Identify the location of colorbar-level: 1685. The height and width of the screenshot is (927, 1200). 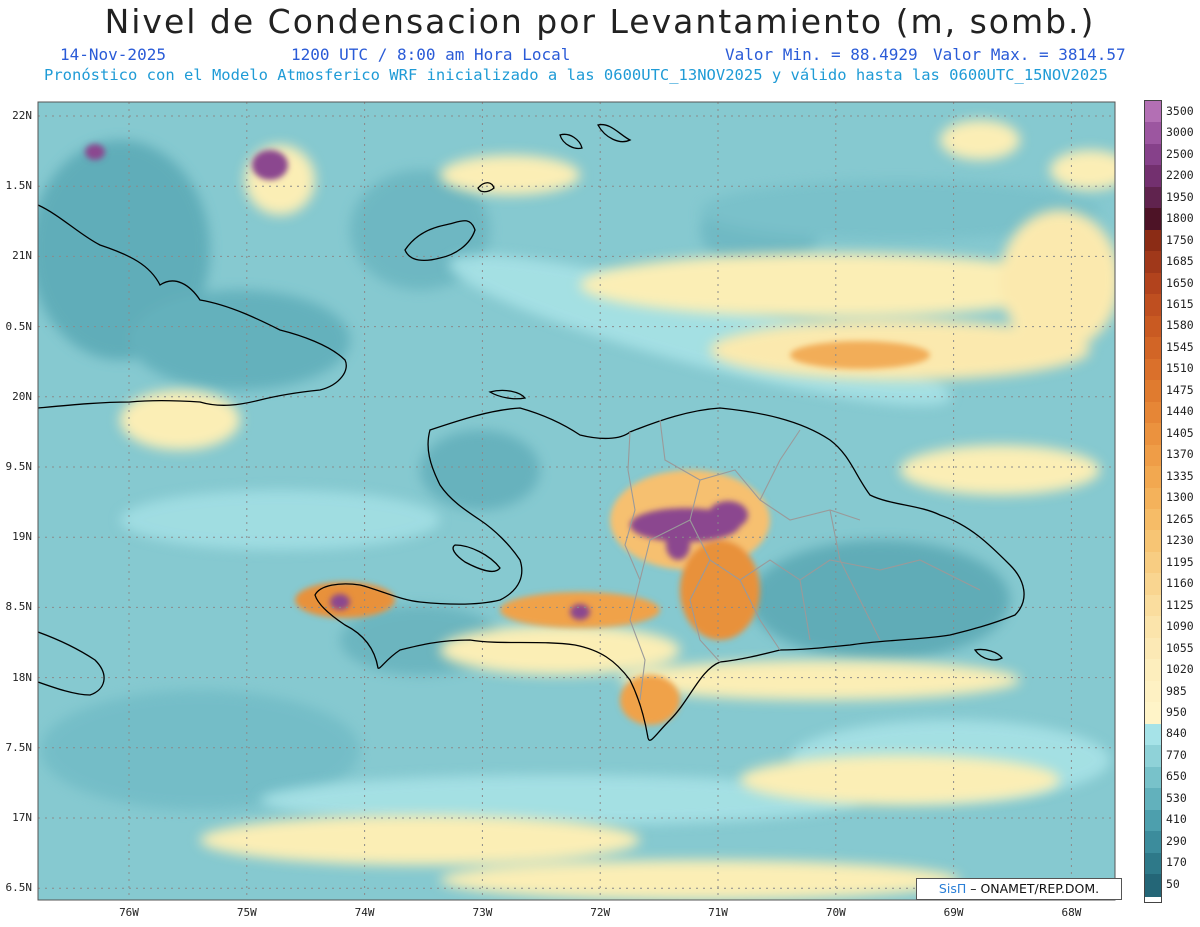
(1180, 261).